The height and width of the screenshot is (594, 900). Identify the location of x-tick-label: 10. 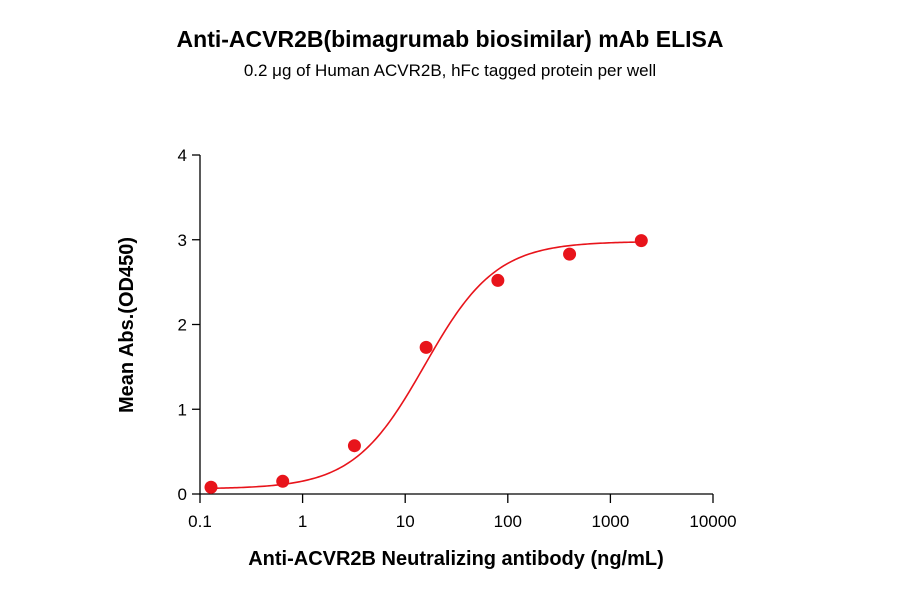
(405, 521).